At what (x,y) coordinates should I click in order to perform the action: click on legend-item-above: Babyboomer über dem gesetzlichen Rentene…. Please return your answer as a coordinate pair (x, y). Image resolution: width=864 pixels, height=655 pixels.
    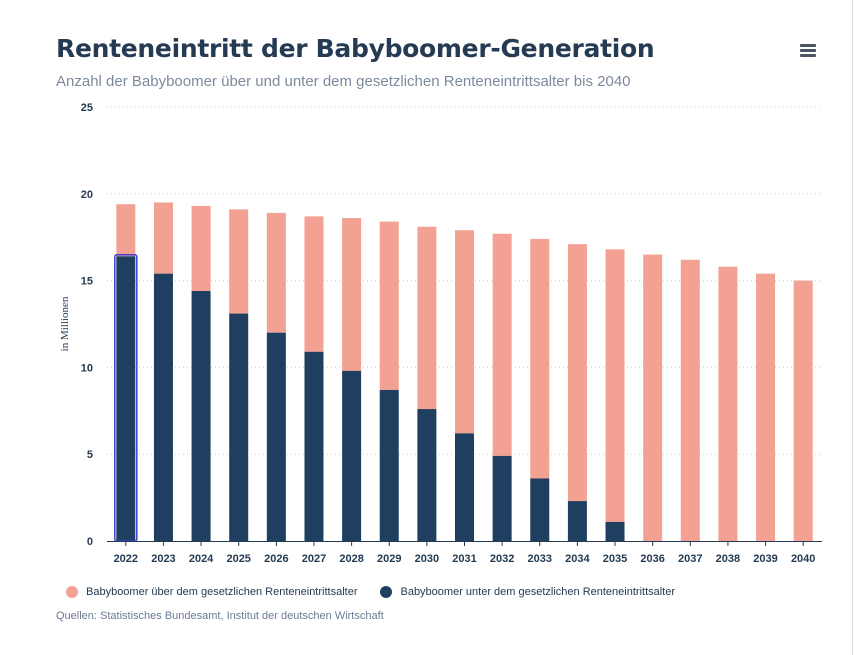
    Looking at the image, I should click on (211, 592).